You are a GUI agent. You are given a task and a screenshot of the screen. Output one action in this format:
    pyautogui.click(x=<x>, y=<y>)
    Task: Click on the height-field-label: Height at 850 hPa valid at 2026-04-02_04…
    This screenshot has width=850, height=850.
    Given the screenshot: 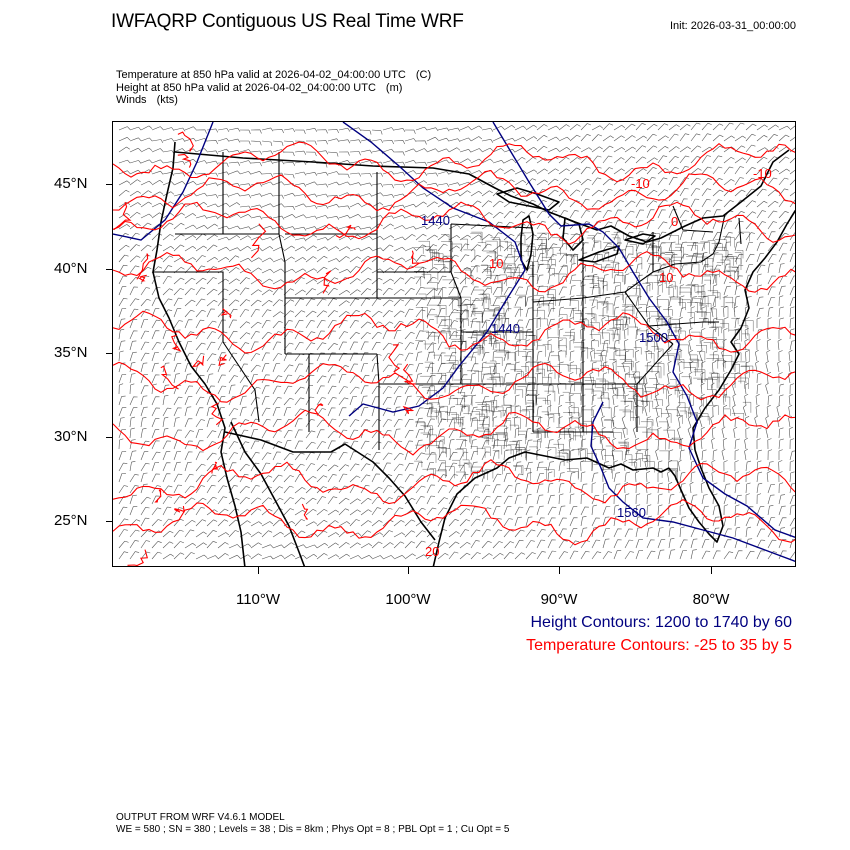 What is the action you would take?
    pyautogui.click(x=273, y=88)
    